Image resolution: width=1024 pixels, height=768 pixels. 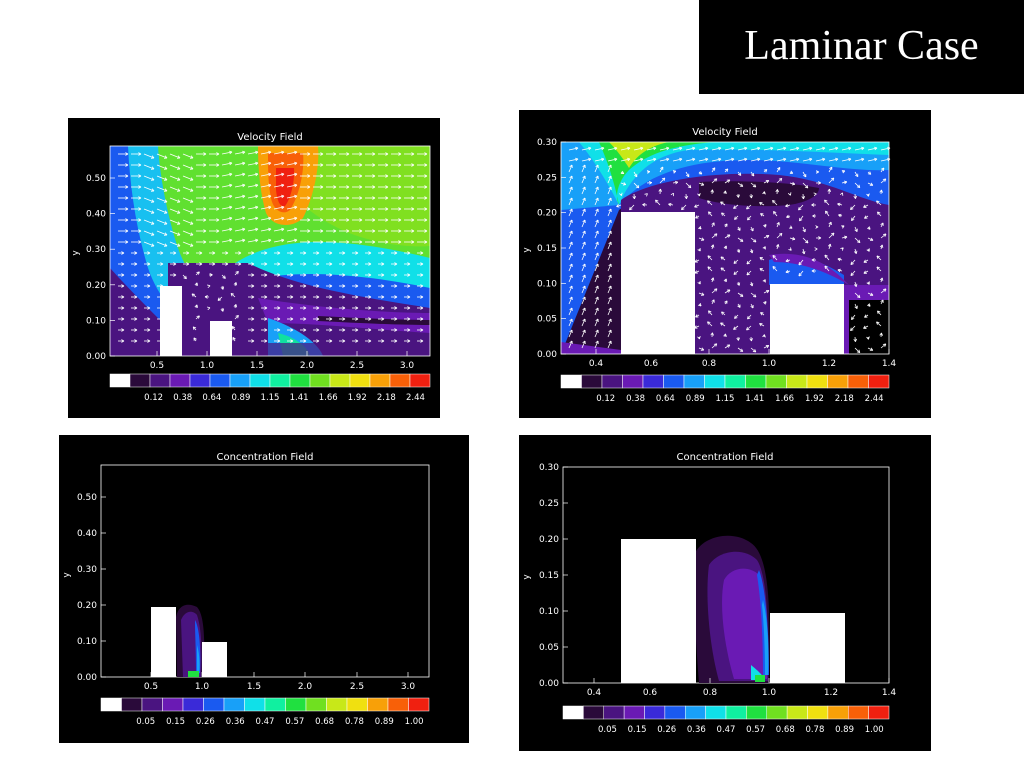 What do you see at coordinates (594, 693) in the screenshot?
I see `x-tick-label: 0.4` at bounding box center [594, 693].